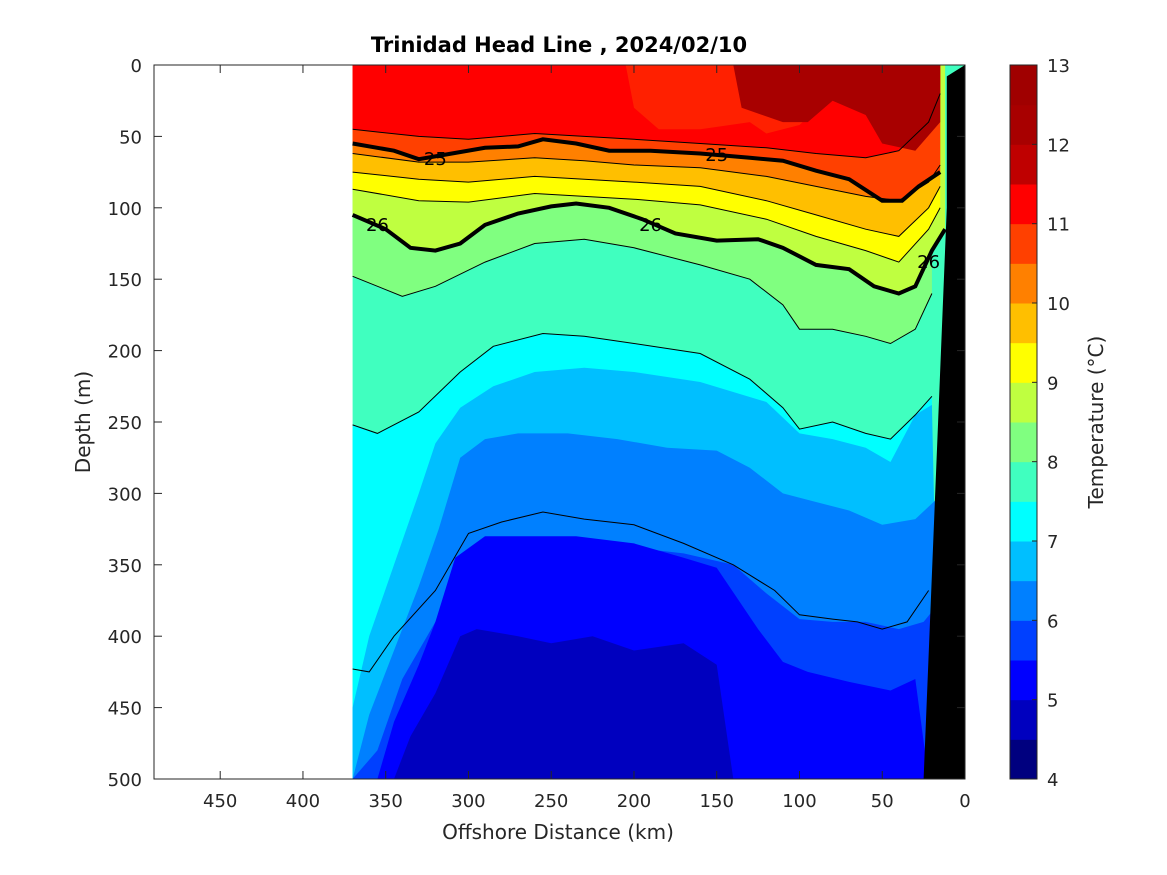 The height and width of the screenshot is (875, 1167). Describe the element at coordinates (558, 832) in the screenshot. I see `x-axis-label: Offshore Distance (km)` at that location.